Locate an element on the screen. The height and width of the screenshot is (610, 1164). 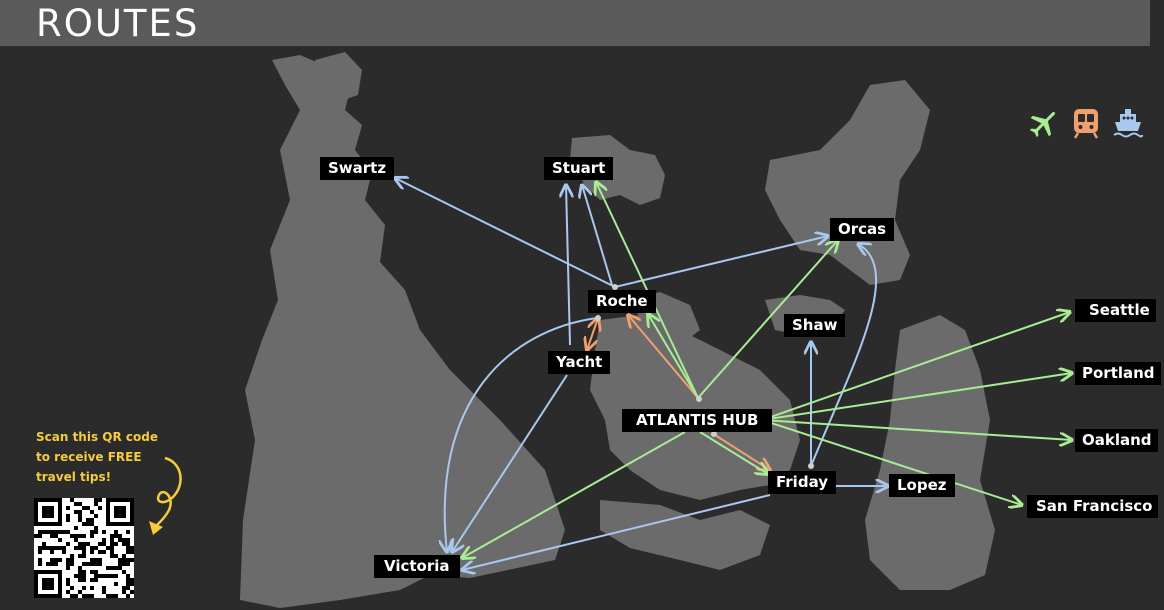
route-hub-oakland is located at coordinates (916, 429).